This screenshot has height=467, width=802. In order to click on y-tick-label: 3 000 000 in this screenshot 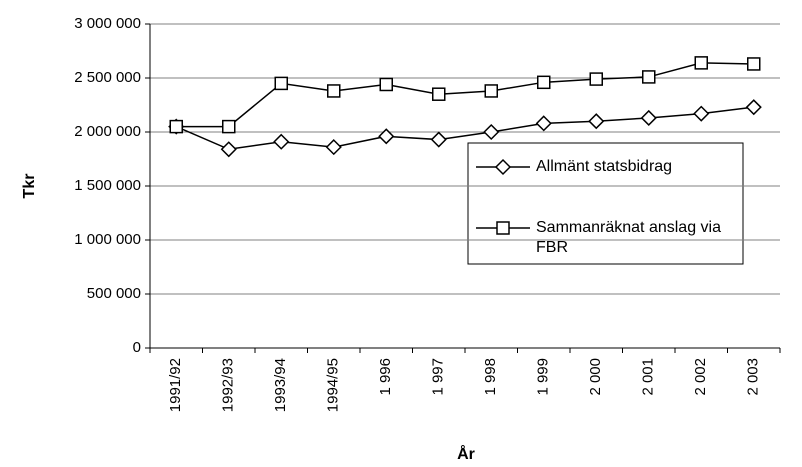, I will do `click(107, 23)`.